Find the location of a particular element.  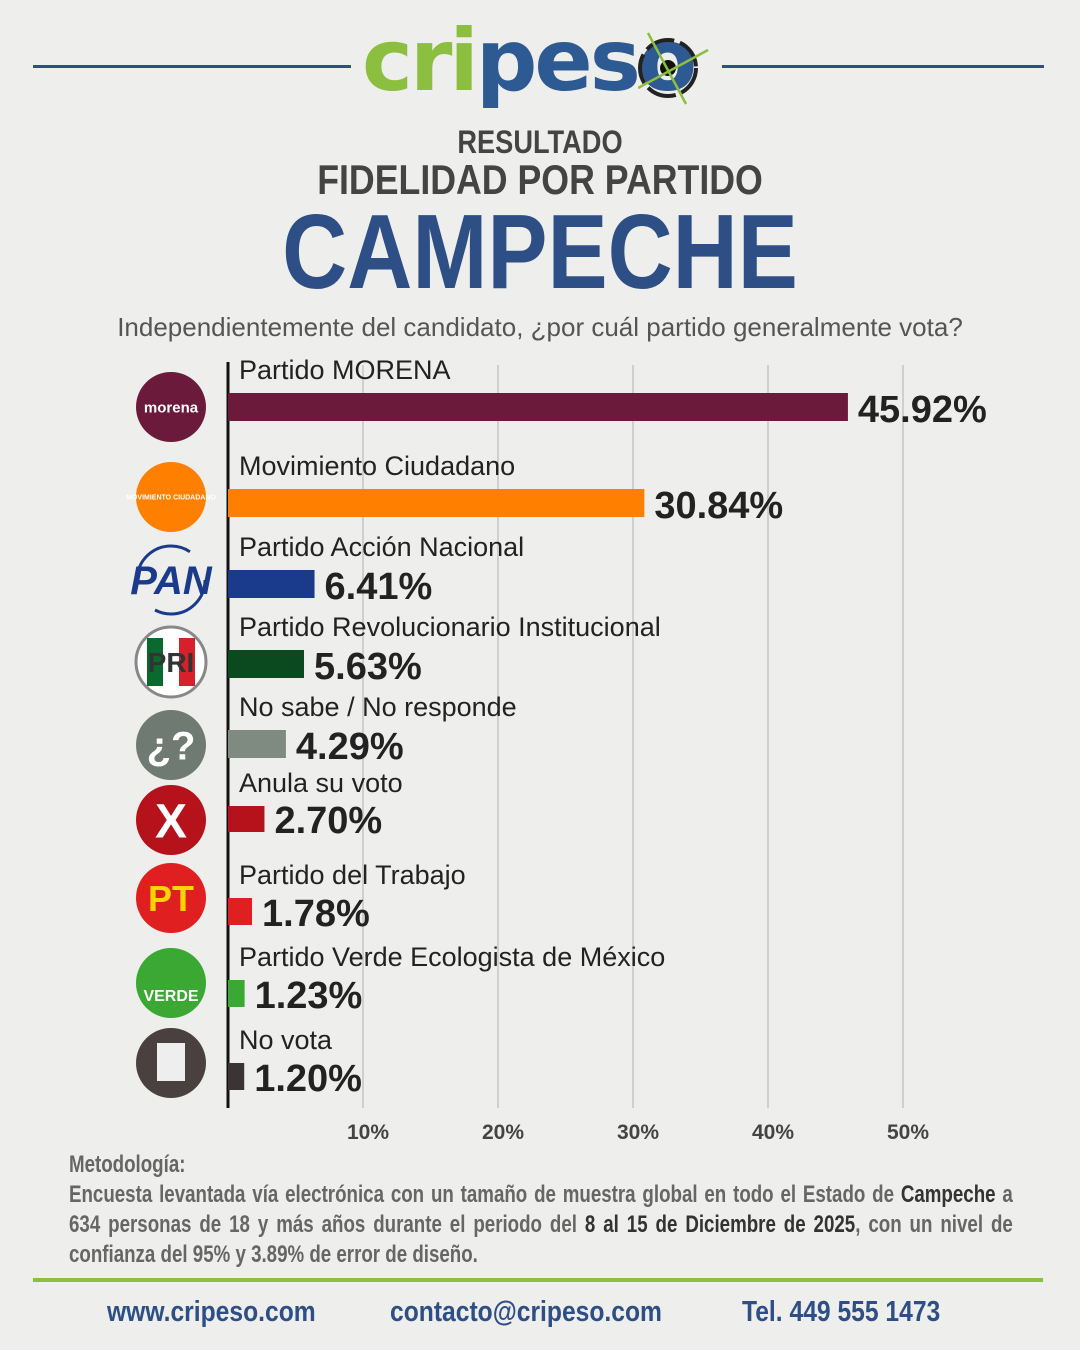

category-label: No sabe / No responde is located at coordinates (378, 707).